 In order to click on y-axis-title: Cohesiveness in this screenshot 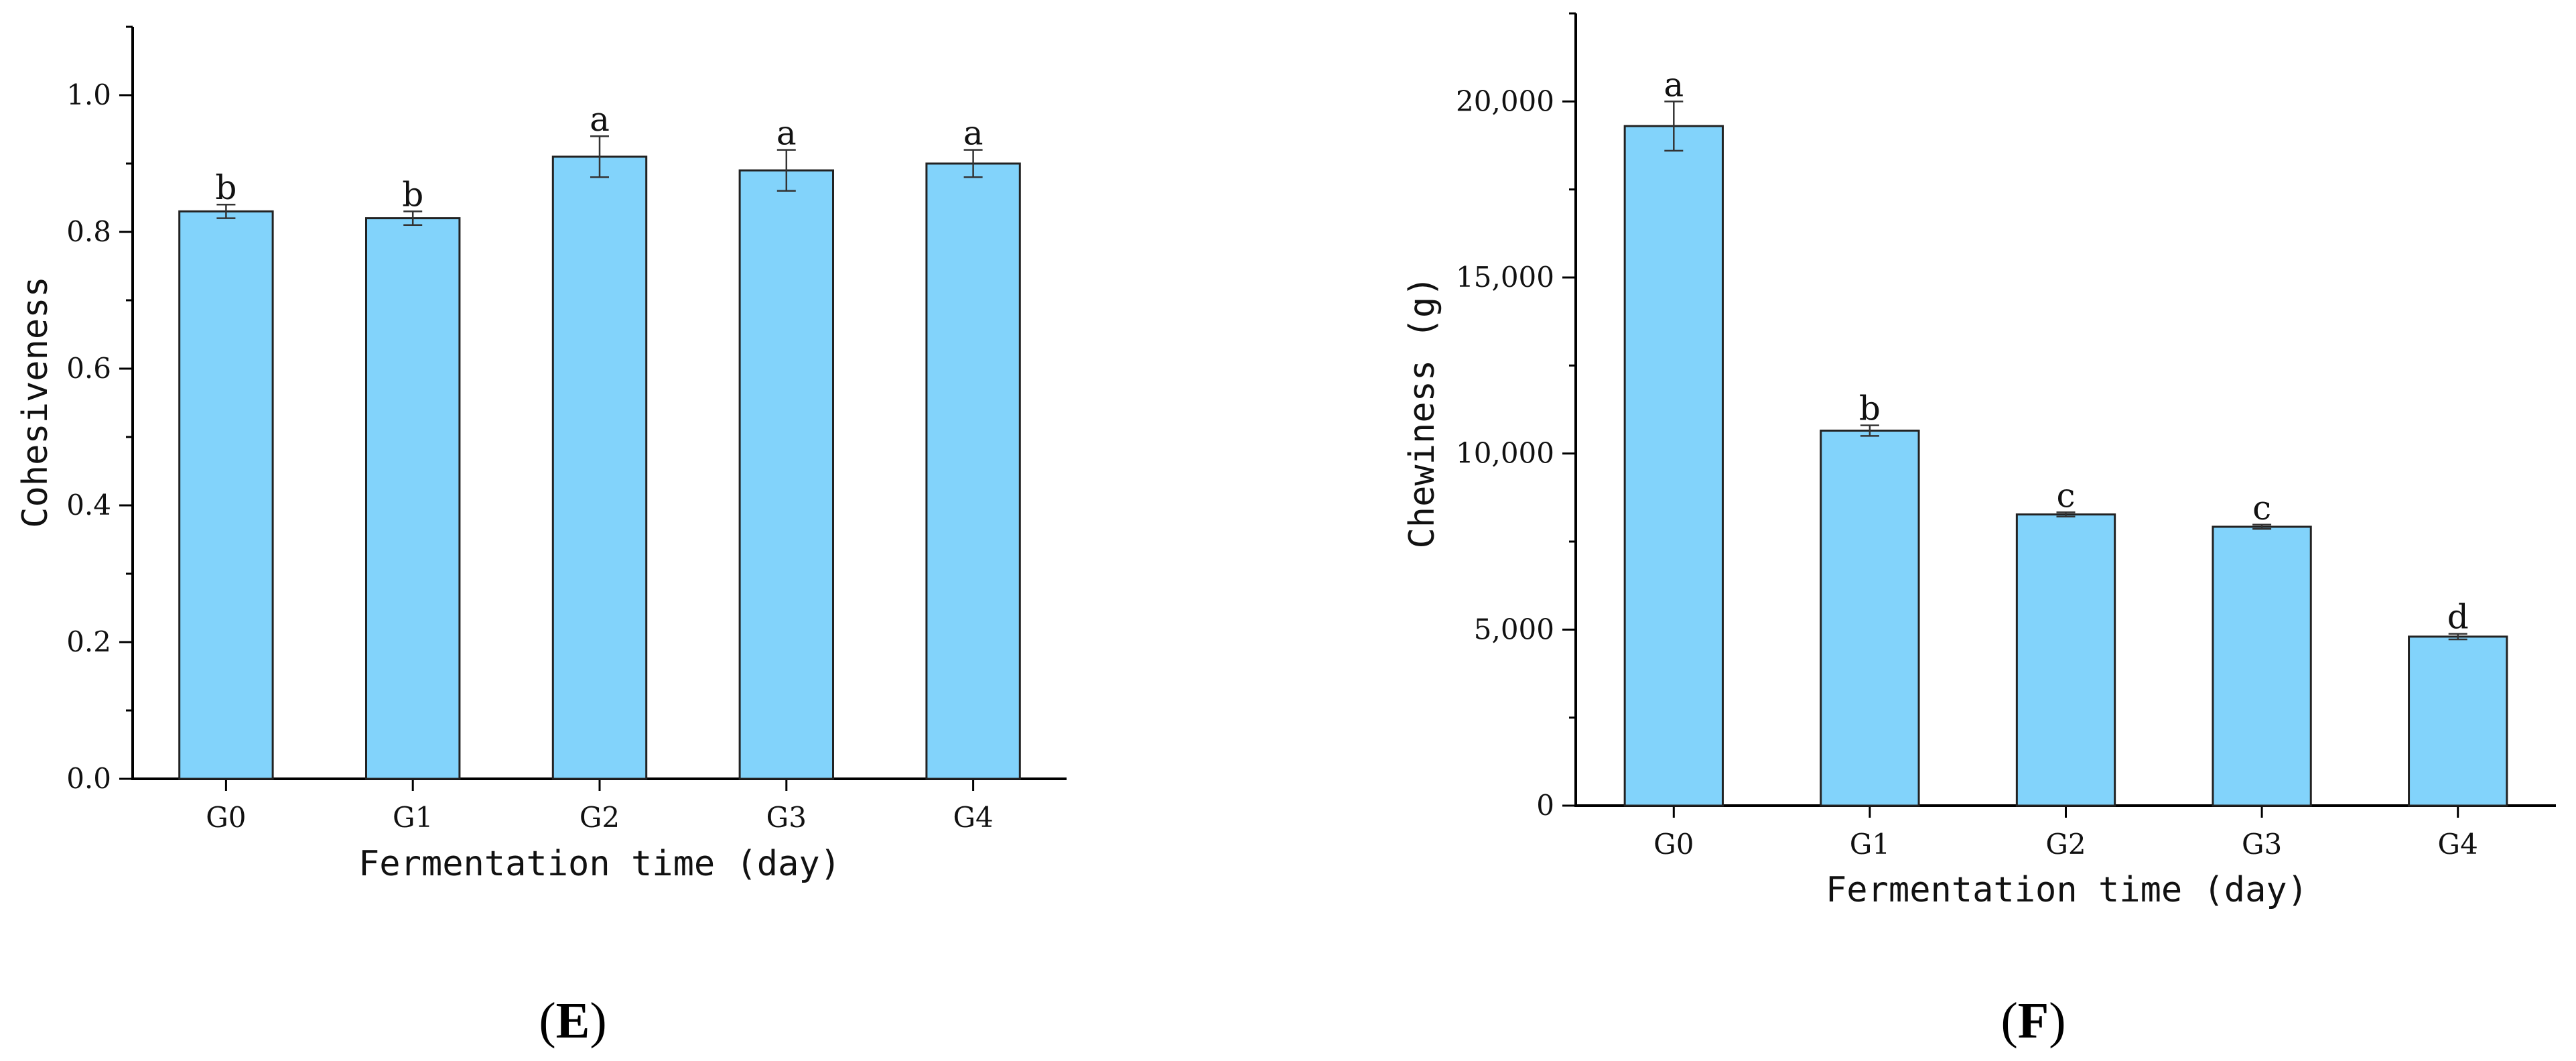, I will do `click(35, 402)`.